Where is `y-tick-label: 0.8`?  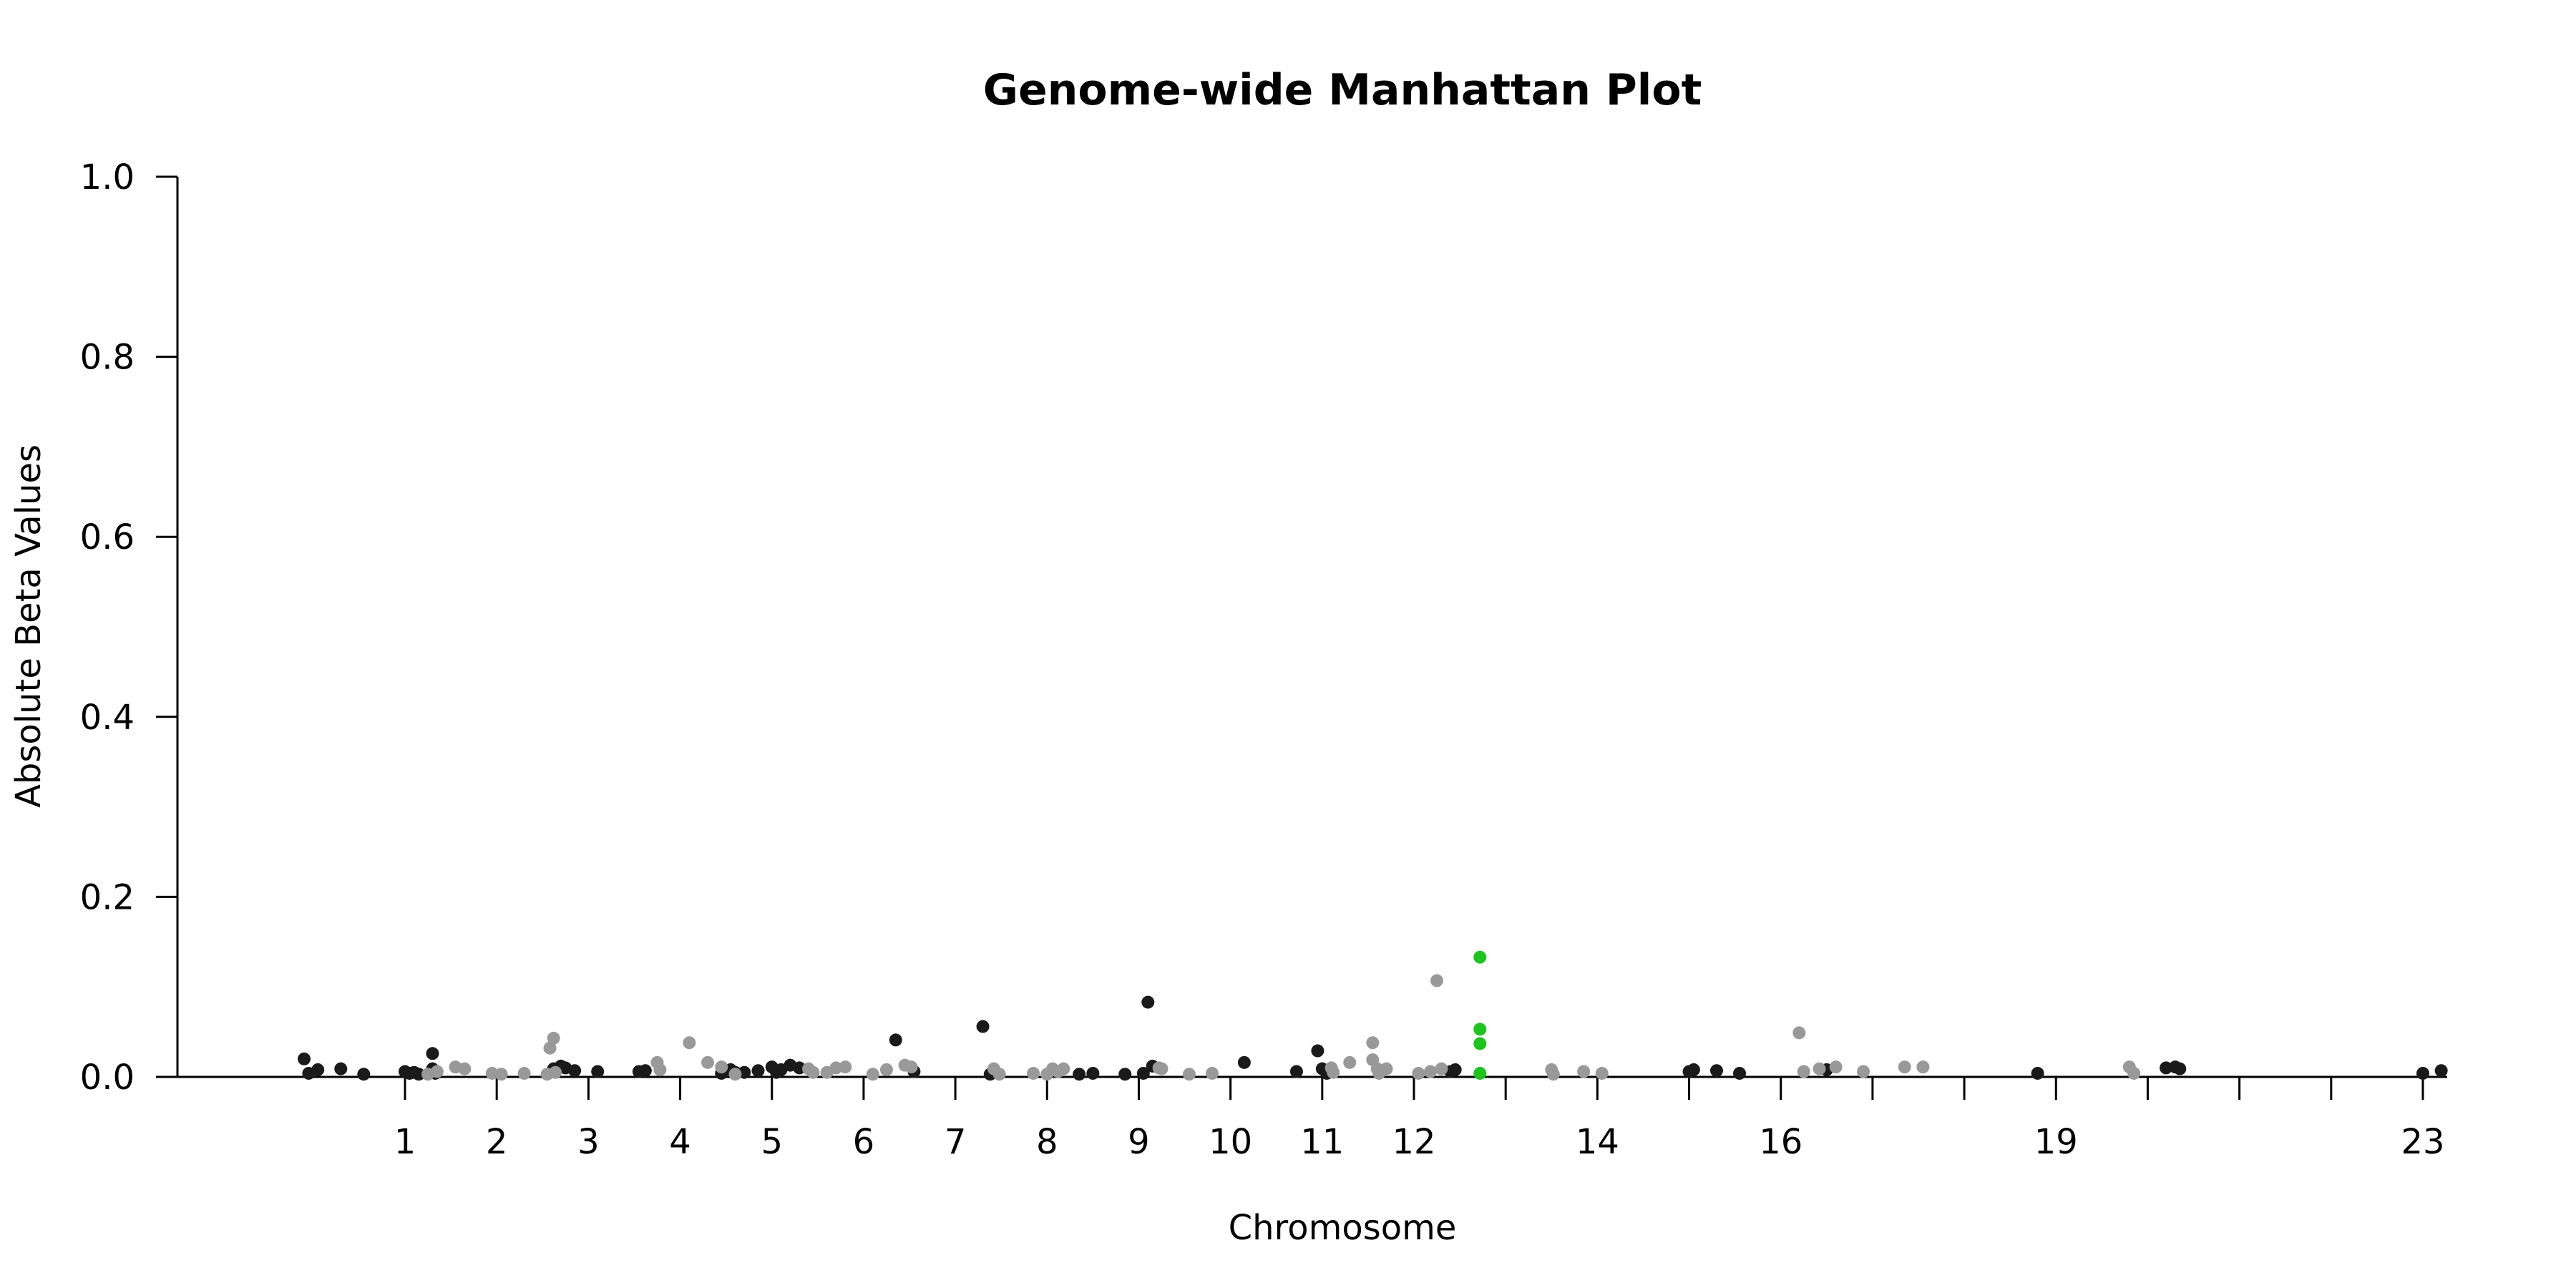
y-tick-label: 0.8 is located at coordinates (107, 358).